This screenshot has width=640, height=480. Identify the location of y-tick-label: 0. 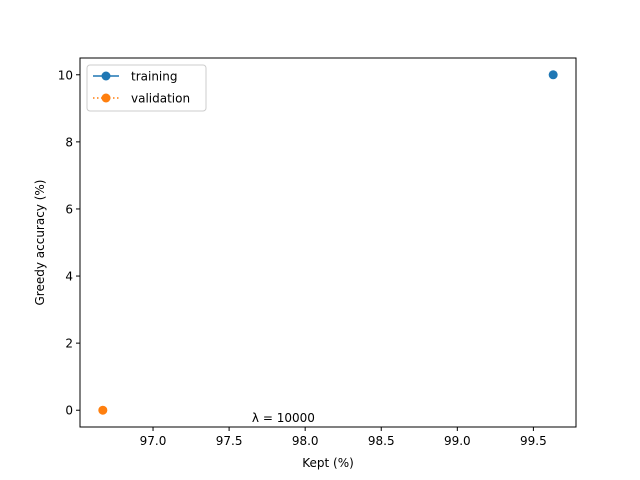
(69, 411).